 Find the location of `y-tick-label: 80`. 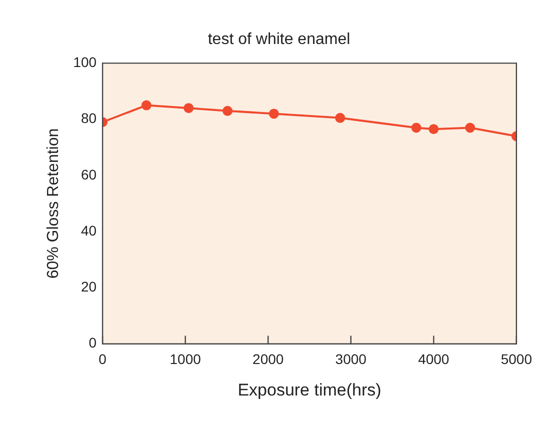

y-tick-label: 80 is located at coordinates (88, 118).